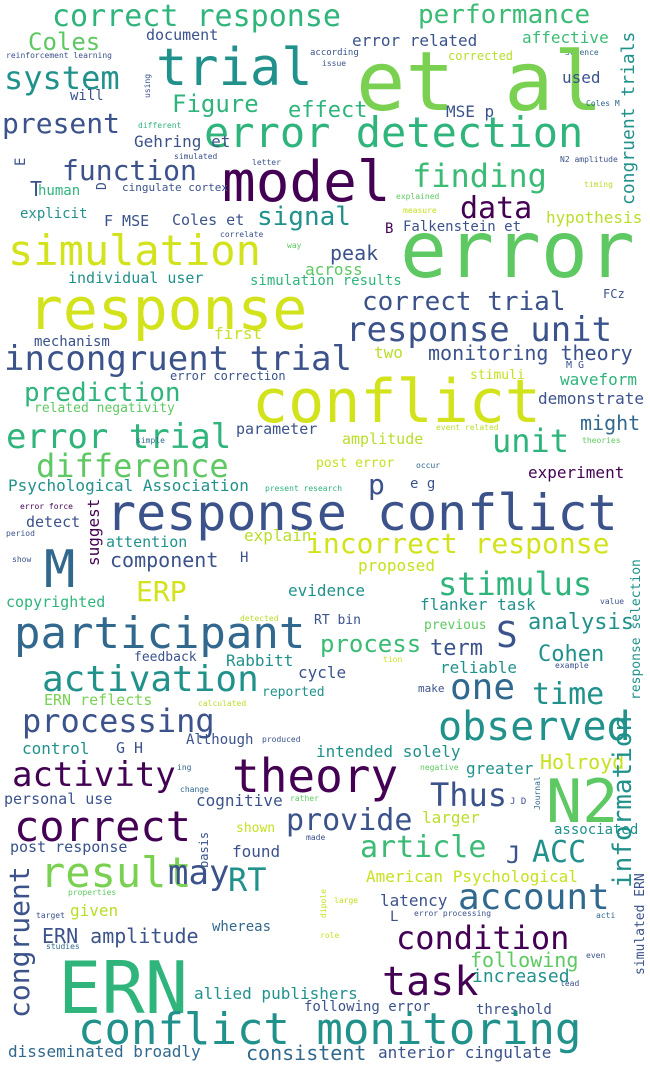 The image size is (650, 1069). What do you see at coordinates (306, 1053) in the screenshot?
I see `cloud-word: consistent` at bounding box center [306, 1053].